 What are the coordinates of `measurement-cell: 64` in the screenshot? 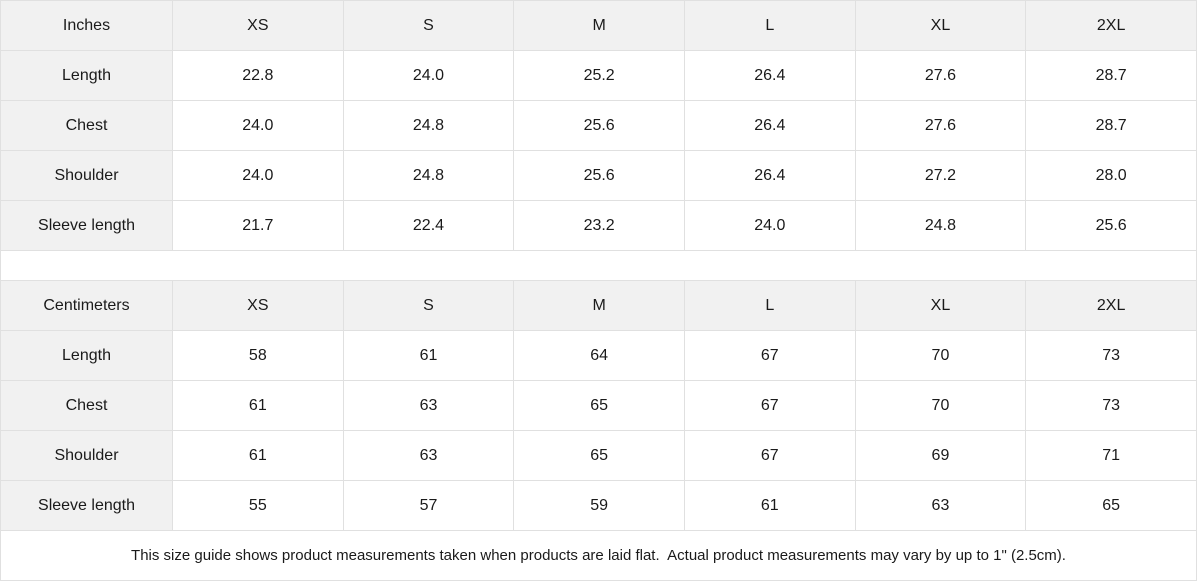 It's located at (599, 355).